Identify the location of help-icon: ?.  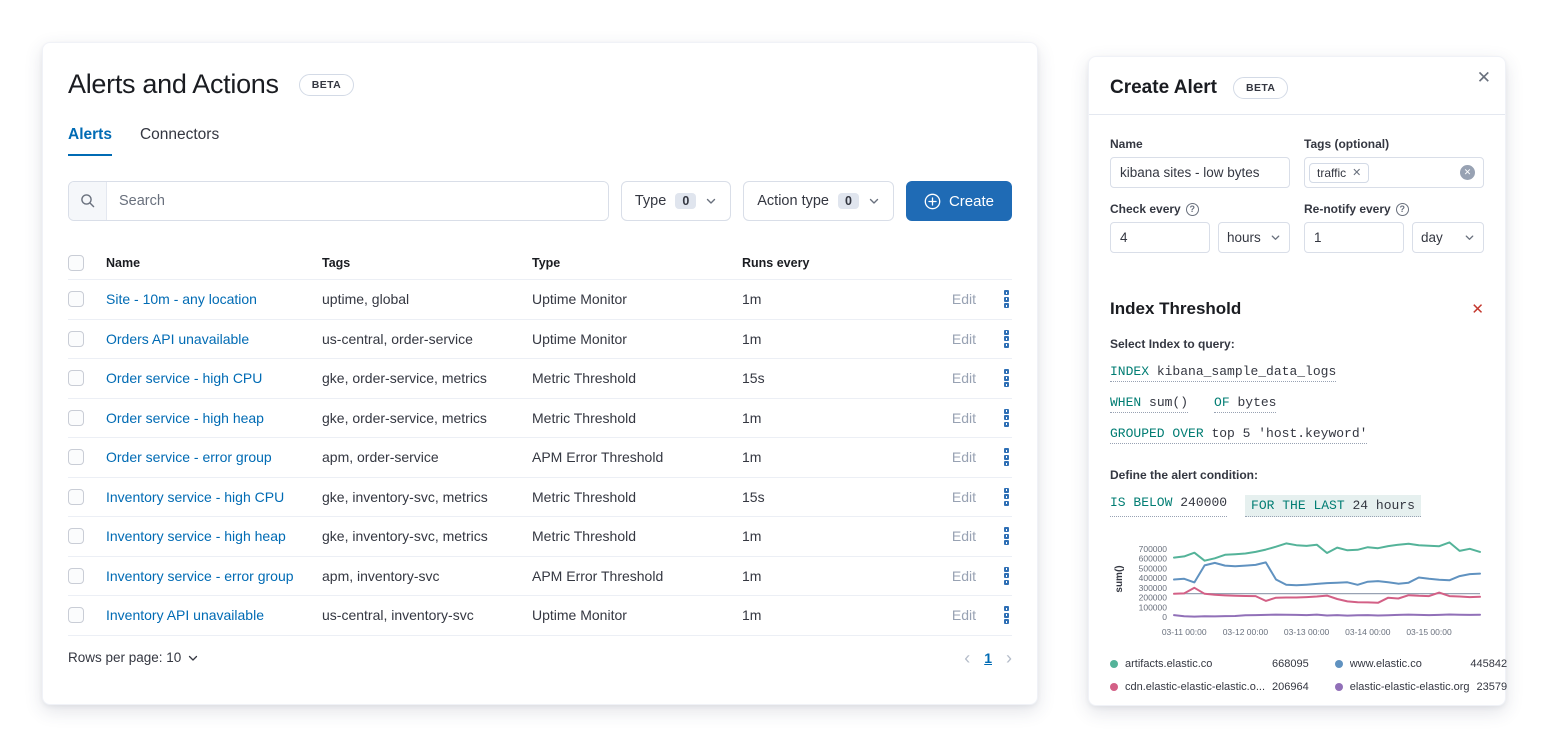
(1402, 209).